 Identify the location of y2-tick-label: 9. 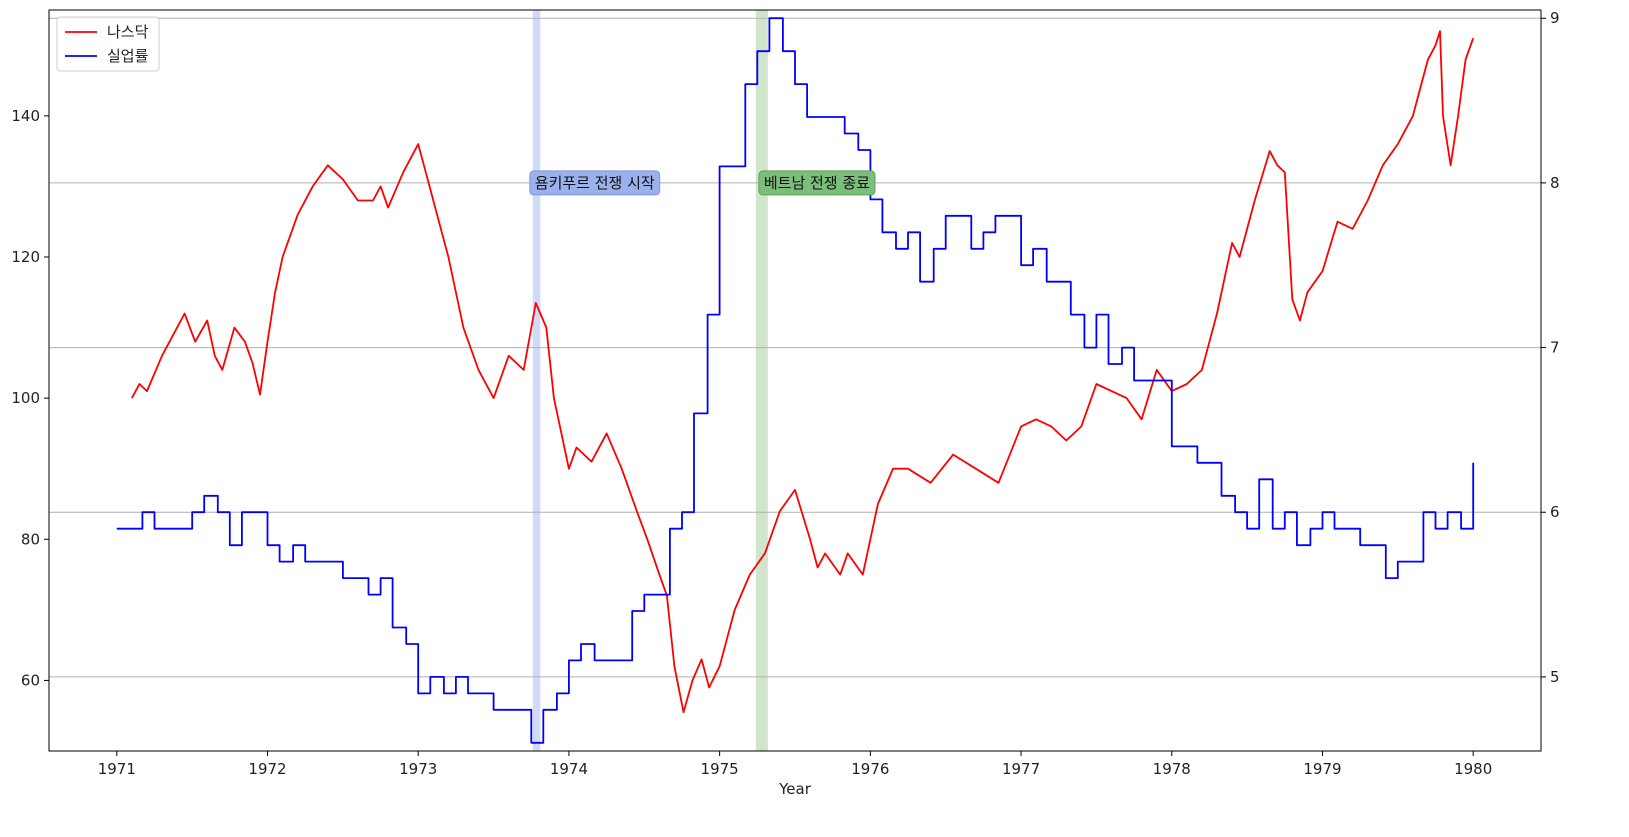
(1555, 18).